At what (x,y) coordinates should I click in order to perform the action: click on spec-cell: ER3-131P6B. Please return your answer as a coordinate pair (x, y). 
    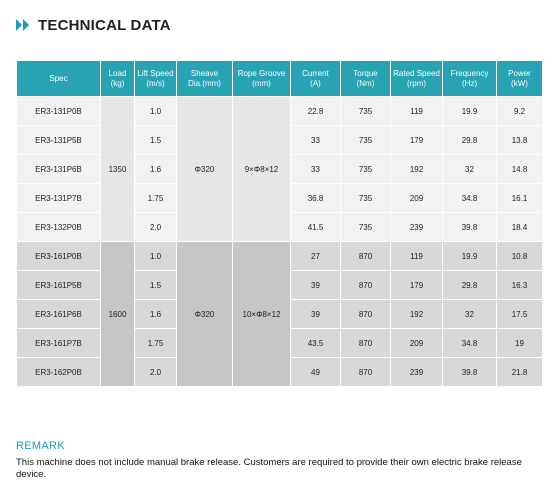
    Looking at the image, I should click on (58, 169).